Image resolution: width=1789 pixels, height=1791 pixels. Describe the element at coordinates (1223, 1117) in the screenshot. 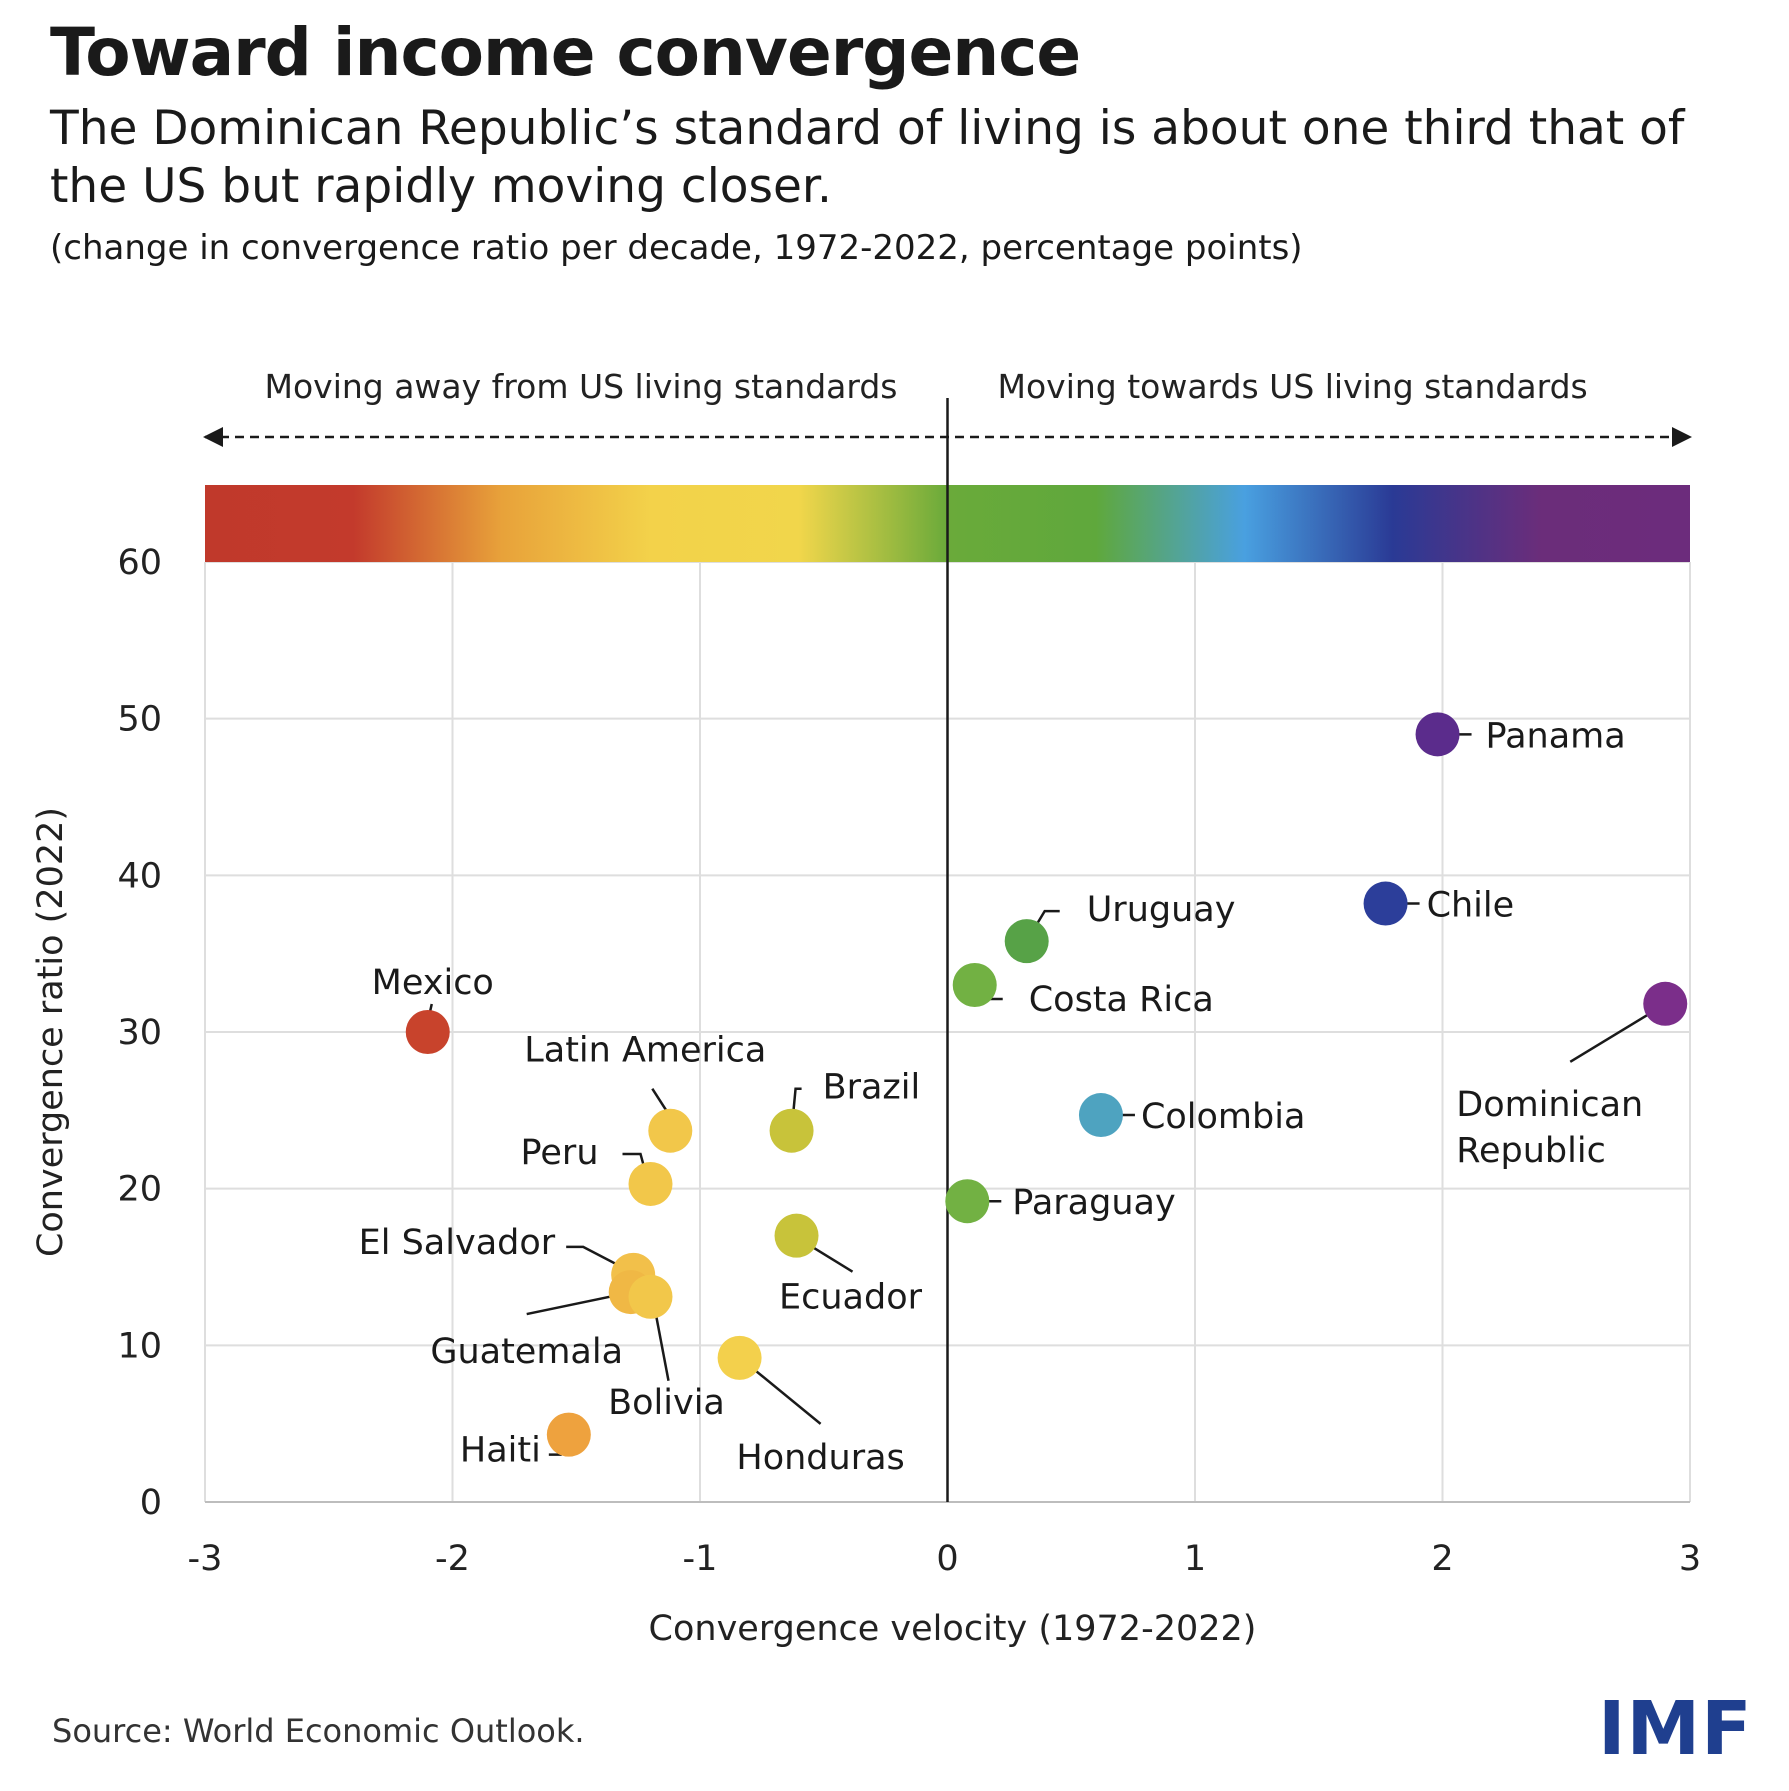

I see `point-label-colombia: Colombia` at that location.